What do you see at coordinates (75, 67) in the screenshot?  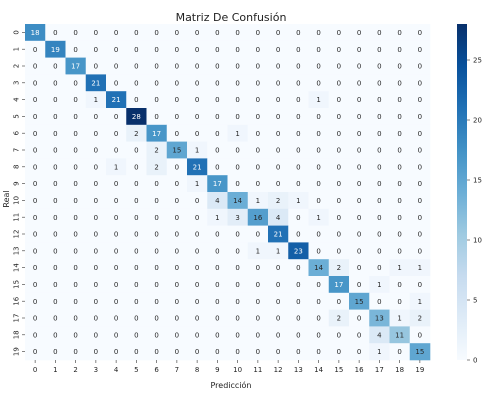 I see `cell-value-label: 17` at bounding box center [75, 67].